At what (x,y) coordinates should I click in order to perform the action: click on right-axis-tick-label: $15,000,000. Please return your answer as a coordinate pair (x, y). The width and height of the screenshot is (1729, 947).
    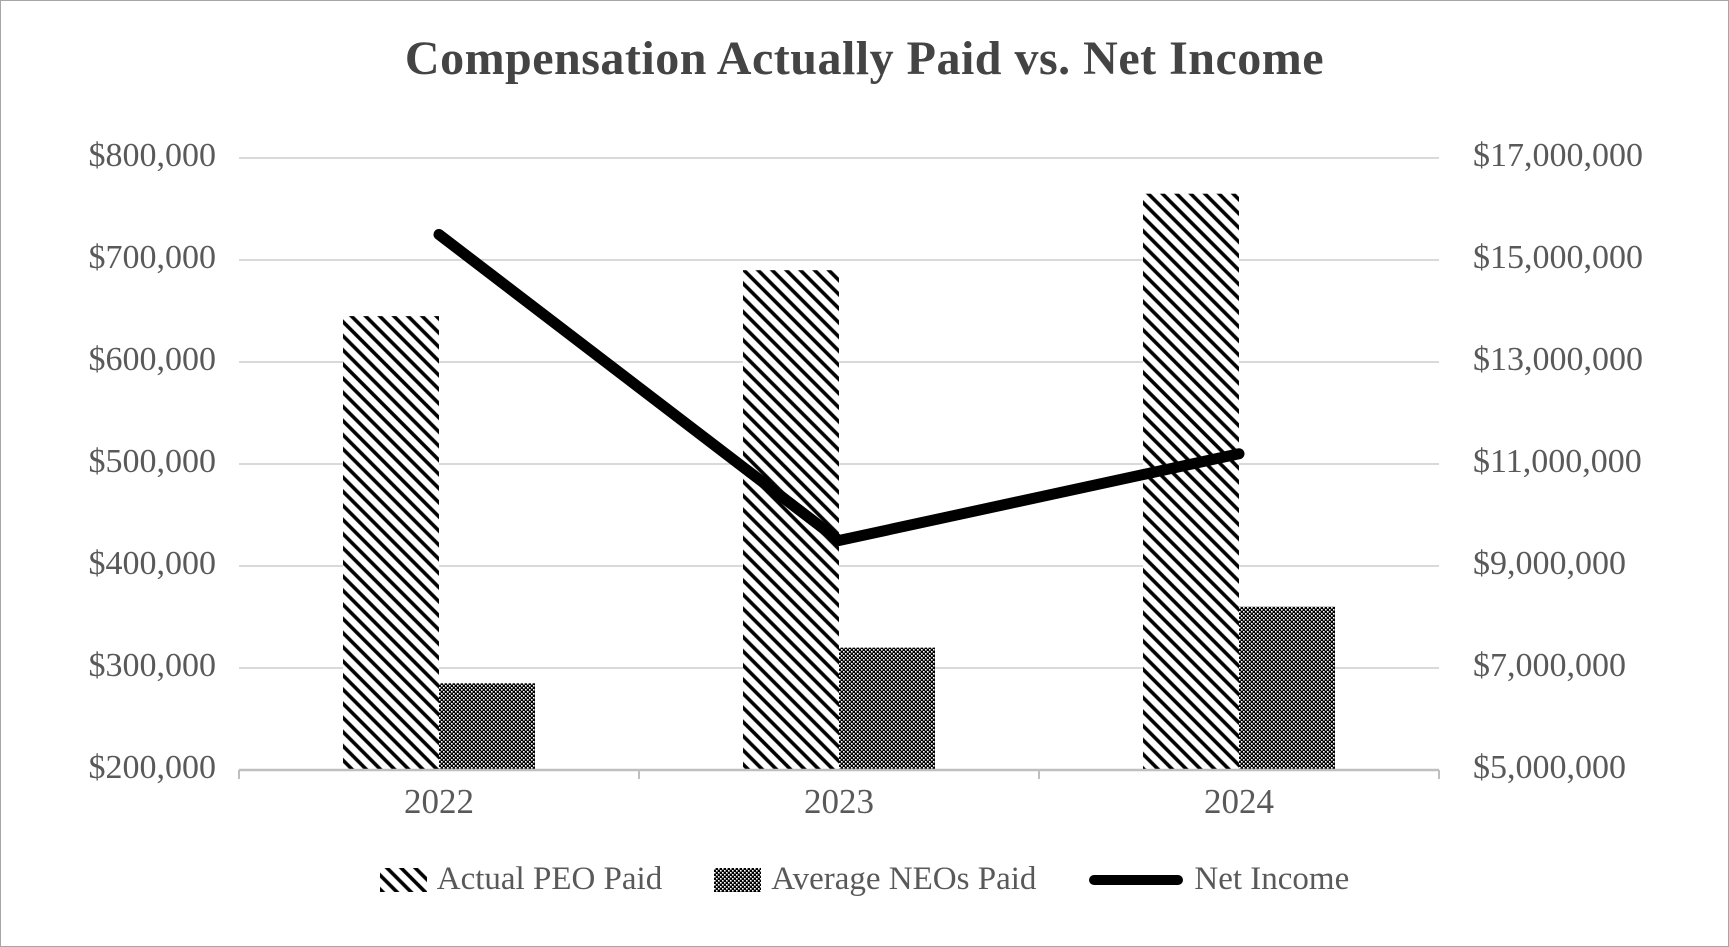
    Looking at the image, I should click on (1558, 257).